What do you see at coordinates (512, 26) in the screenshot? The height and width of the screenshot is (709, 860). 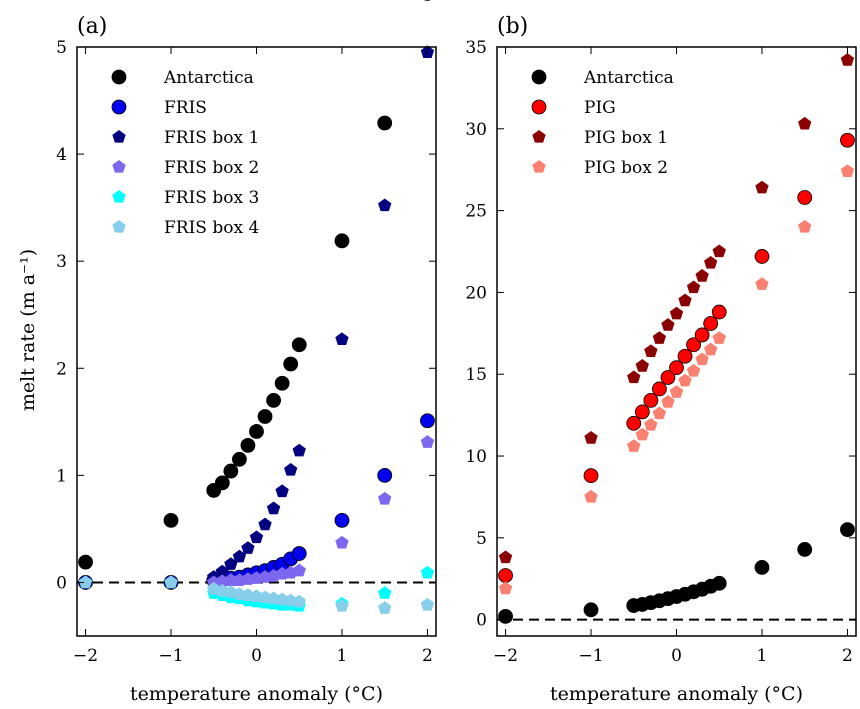 I see `panel-label: (b)` at bounding box center [512, 26].